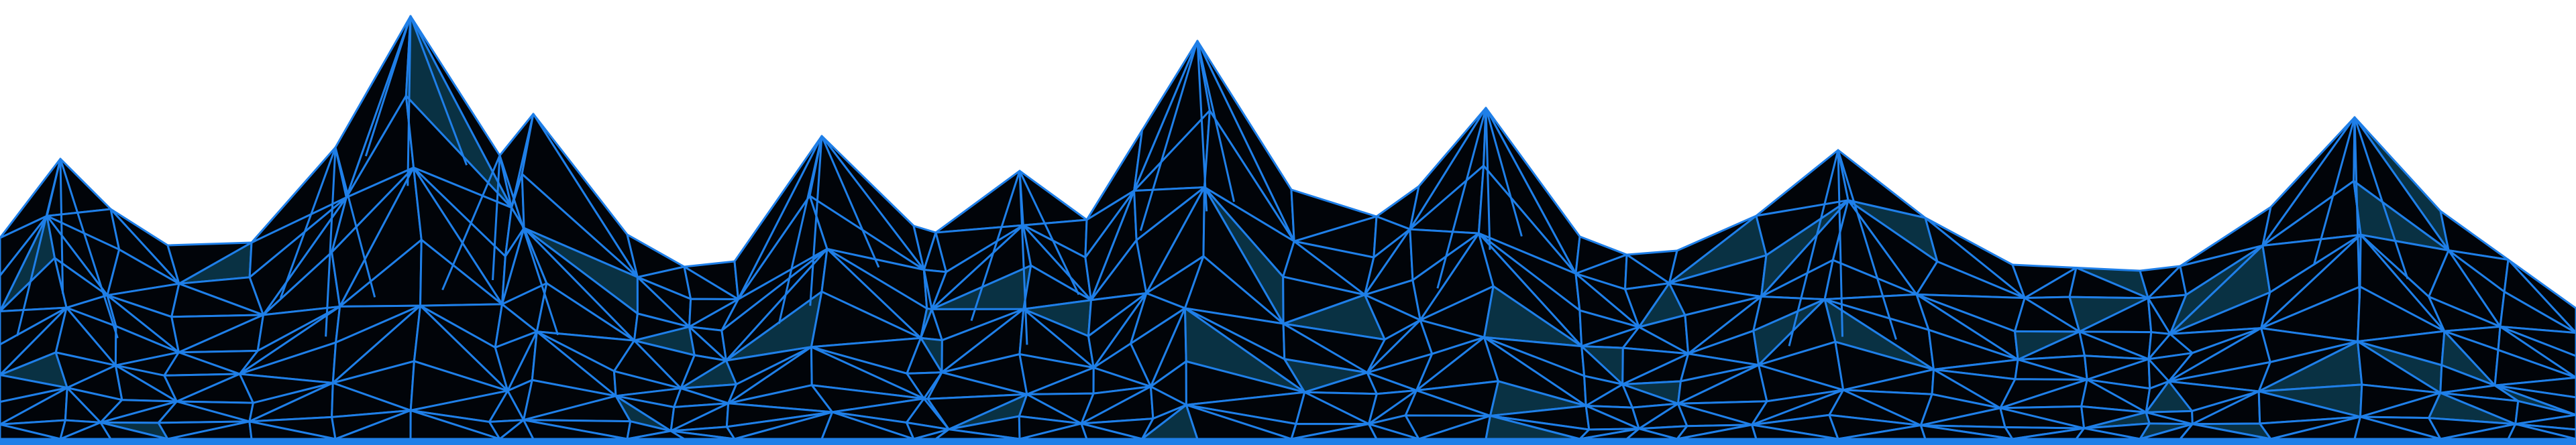 Image resolution: width=2576 pixels, height=445 pixels. I want to click on mesh-facet, so click(1053, 198).